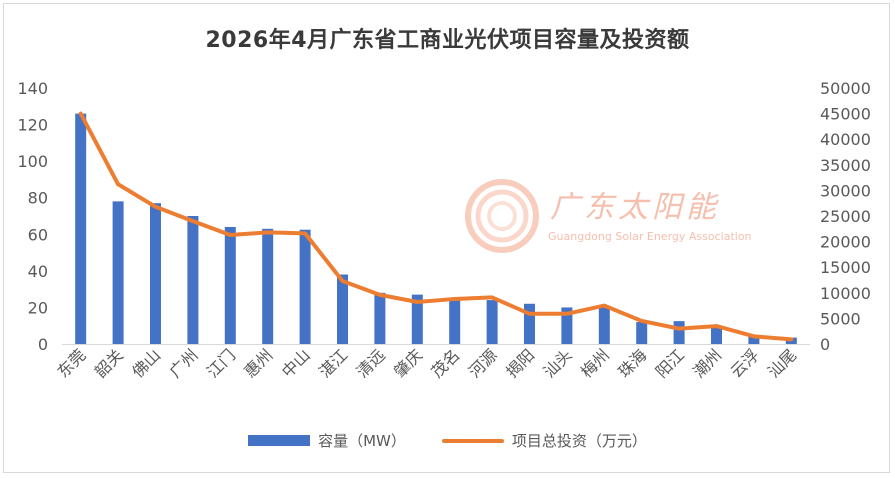  Describe the element at coordinates (408, 363) in the screenshot. I see `category-label: 肇庆` at that location.